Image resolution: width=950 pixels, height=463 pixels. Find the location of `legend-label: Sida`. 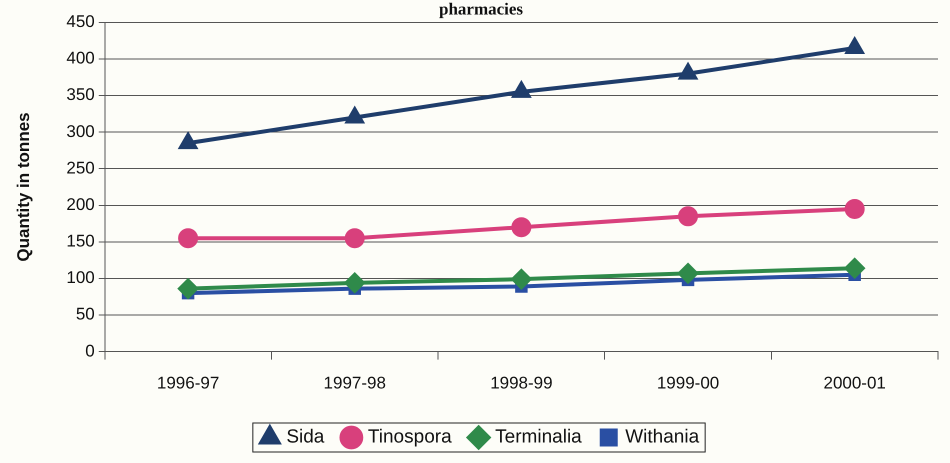

legend-label: Sida is located at coordinates (305, 437).